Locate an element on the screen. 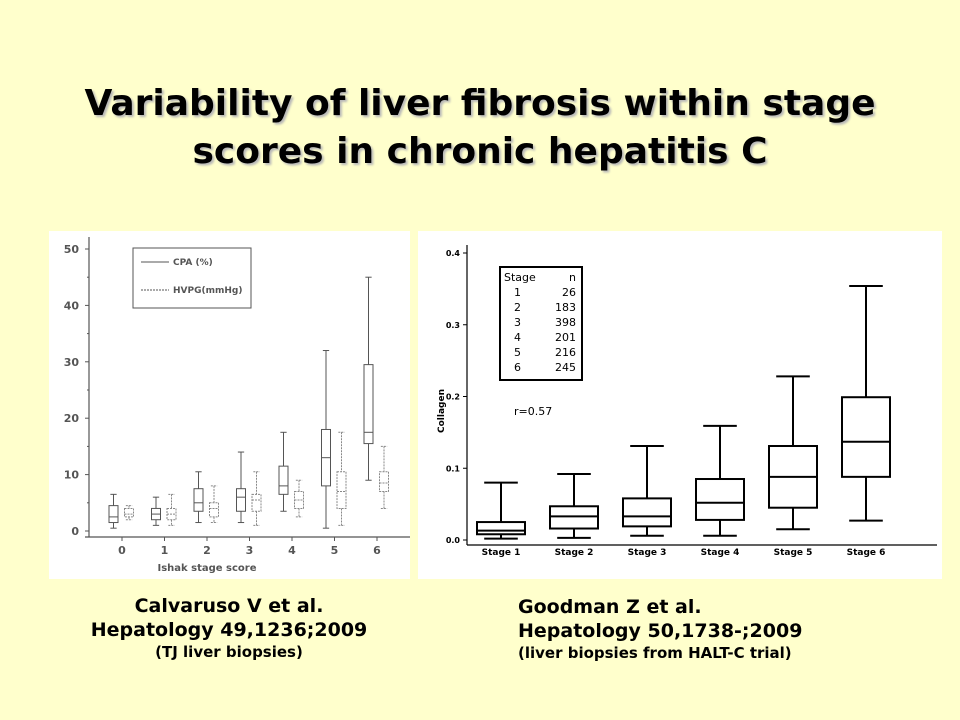 The height and width of the screenshot is (720, 960). left-legend-label-cpa: CPA (%) is located at coordinates (193, 263).